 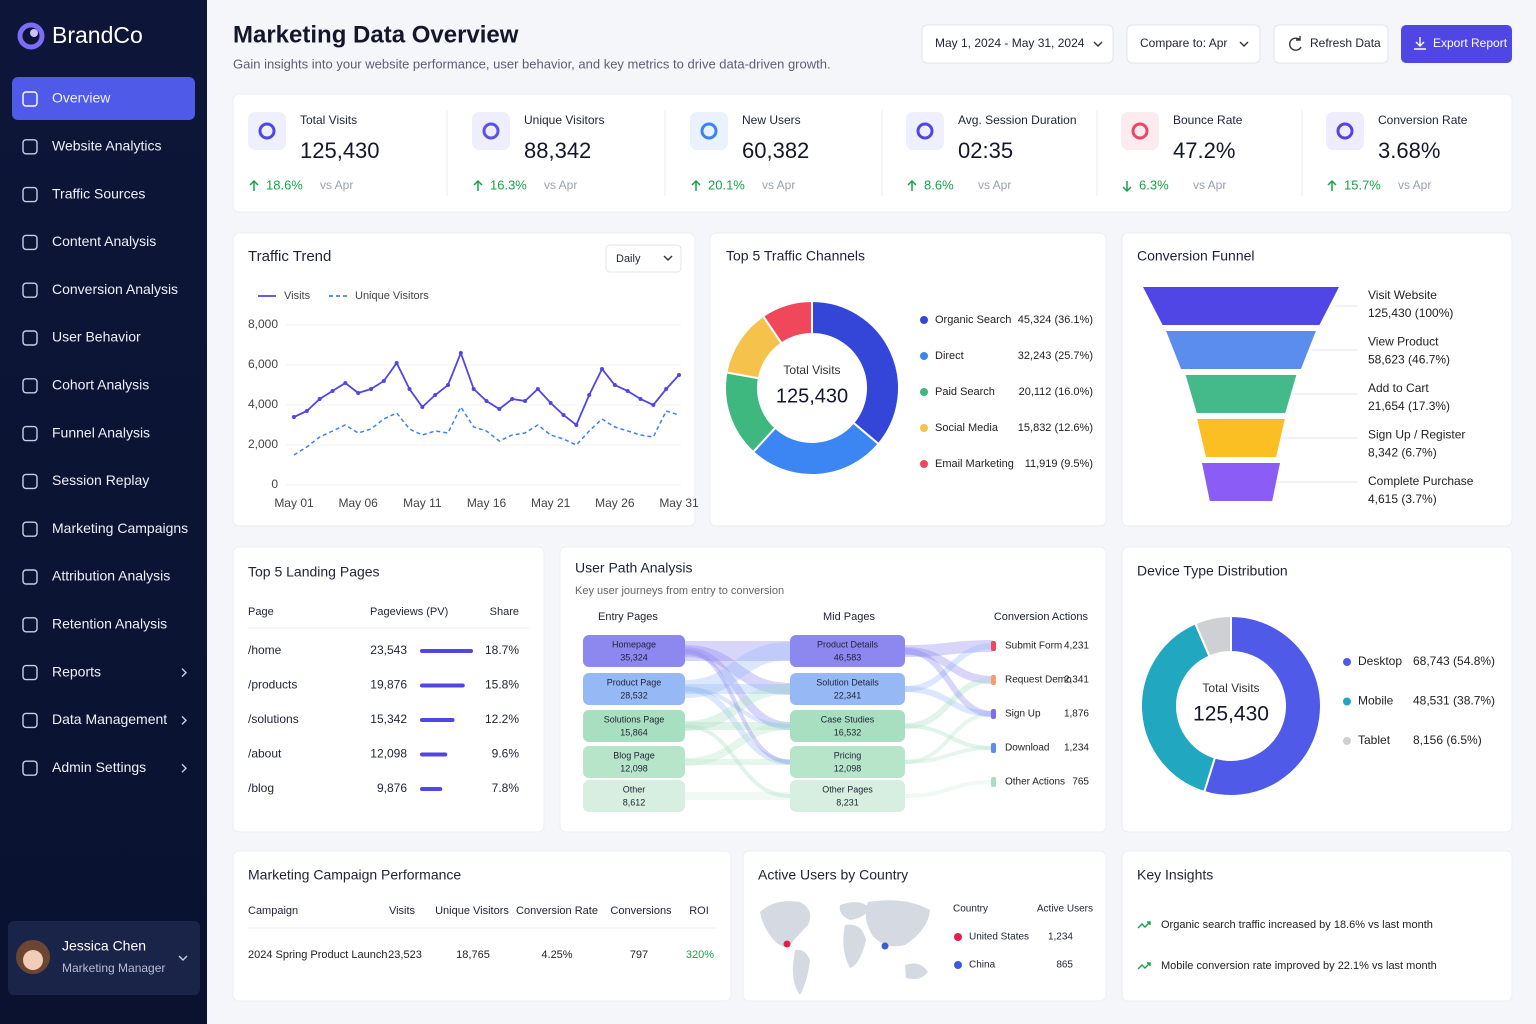 I want to click on funnel-stage, so click(x=1241, y=438).